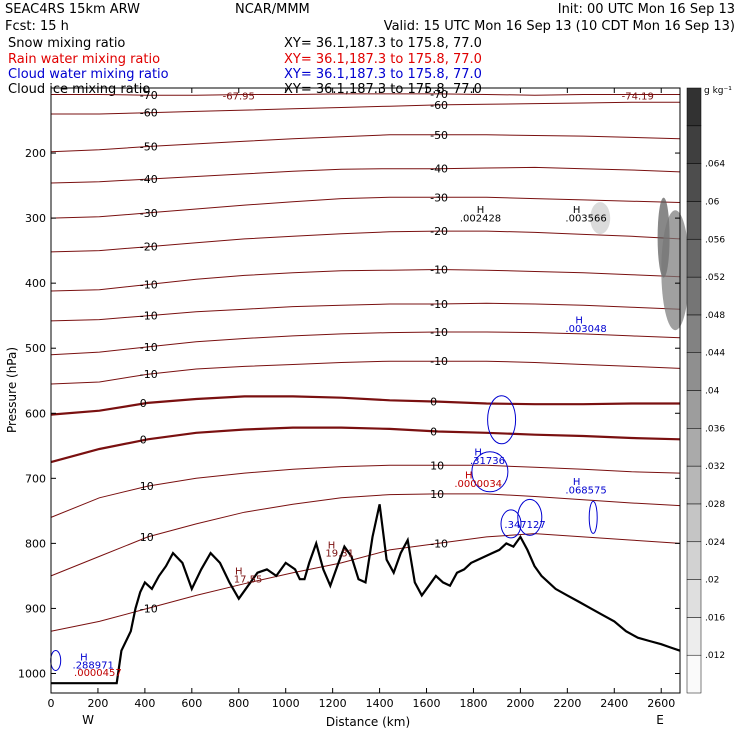 This screenshot has height=740, width=740. I want to click on x-tick-label: 2600, so click(661, 703).